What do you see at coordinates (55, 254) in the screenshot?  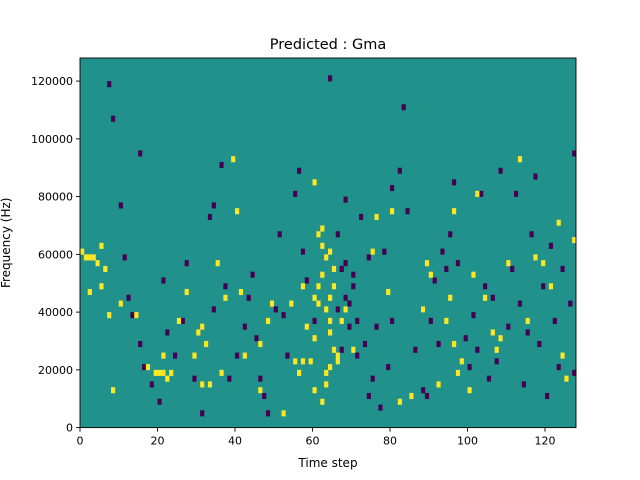 I see `y-tick-label: 60000` at bounding box center [55, 254].